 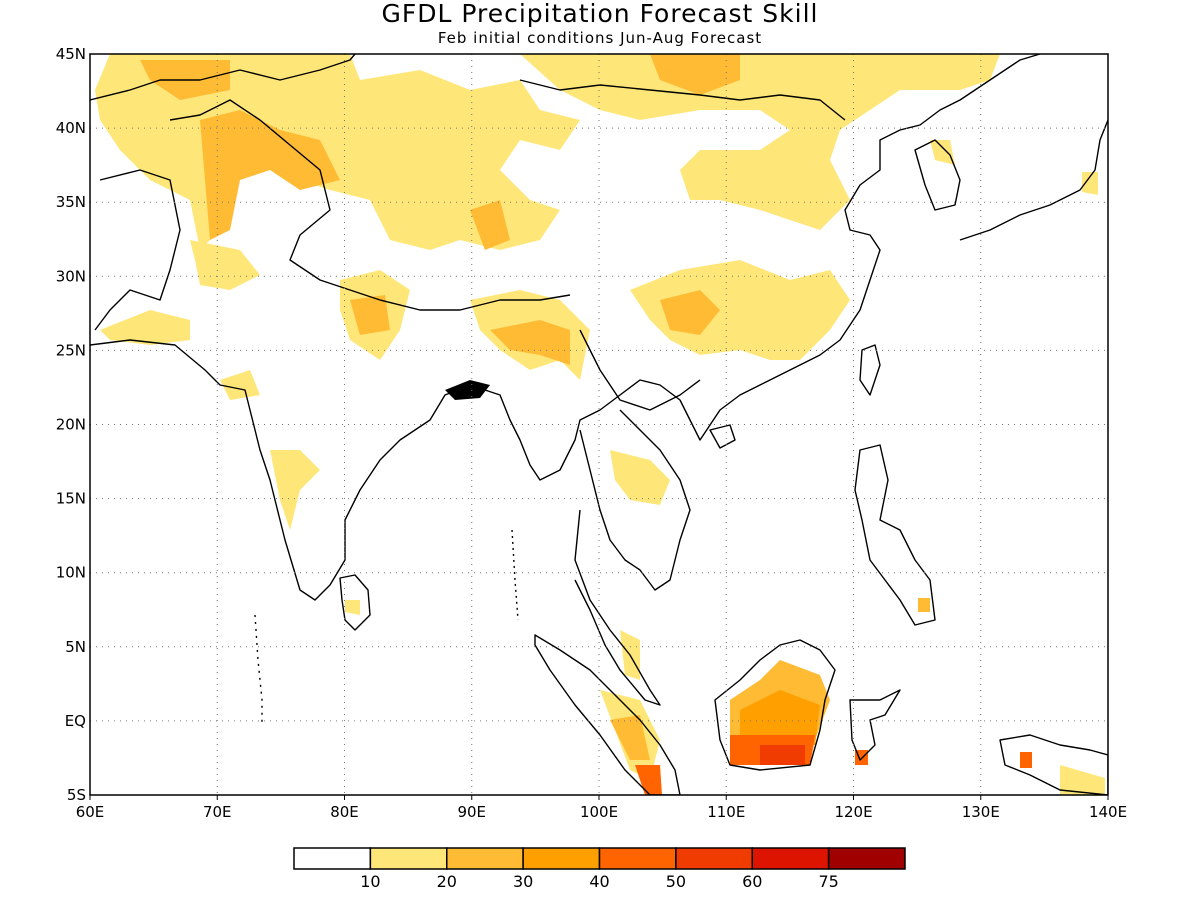 What do you see at coordinates (75, 721) in the screenshot?
I see `lat-tick-label-9: EQ` at bounding box center [75, 721].